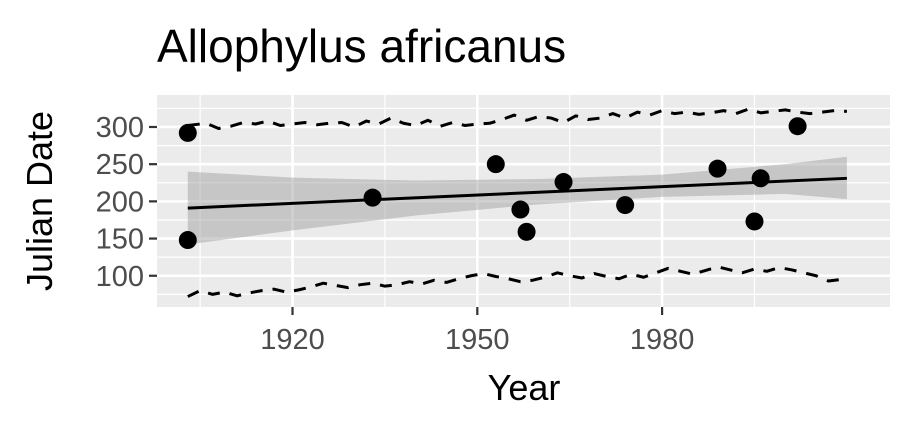 The image size is (915, 436). I want to click on x-axis: 1920 1950 1980, so click(477, 331).